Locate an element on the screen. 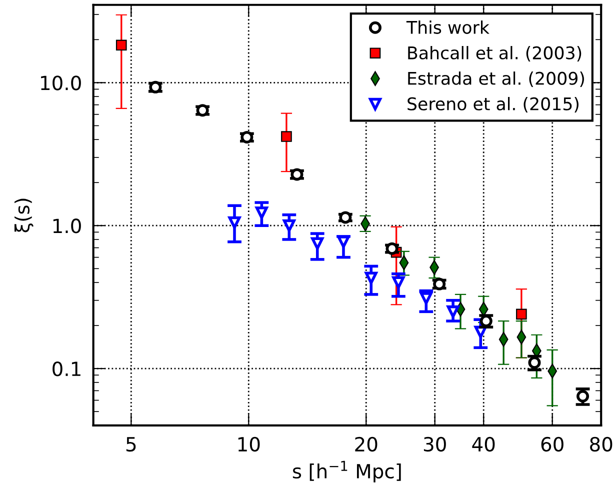 The height and width of the screenshot is (489, 614). x-tick-label: 10 is located at coordinates (249, 444).